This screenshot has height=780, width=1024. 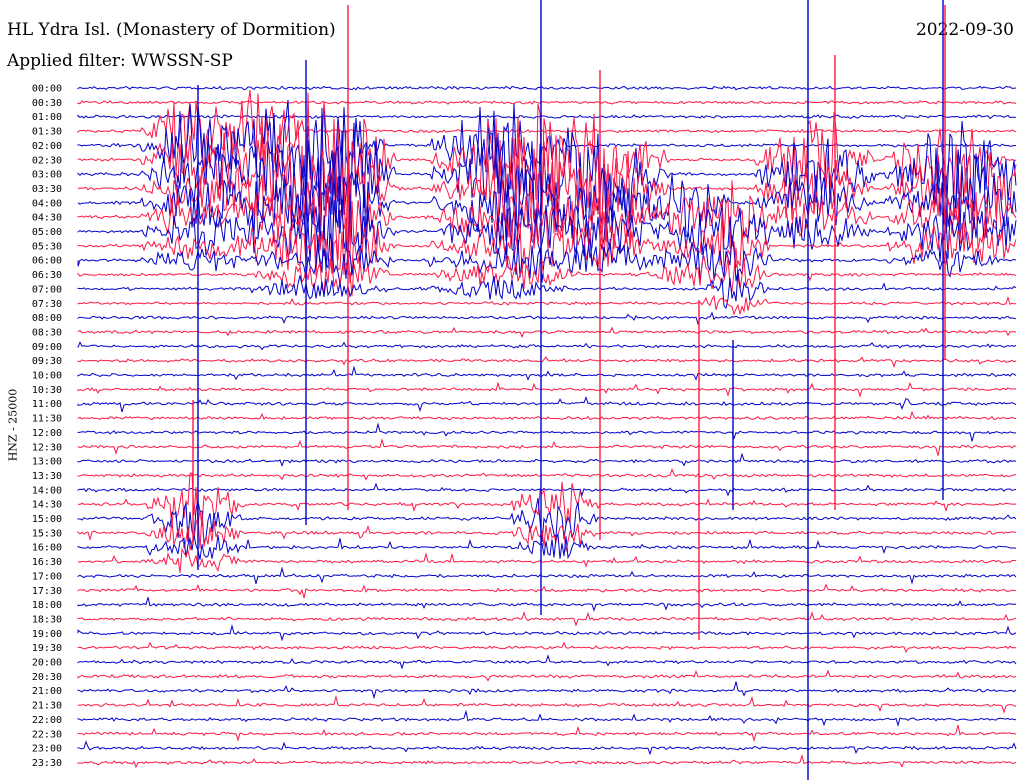 What do you see at coordinates (47, 189) in the screenshot?
I see `time-tick-label: 03:30` at bounding box center [47, 189].